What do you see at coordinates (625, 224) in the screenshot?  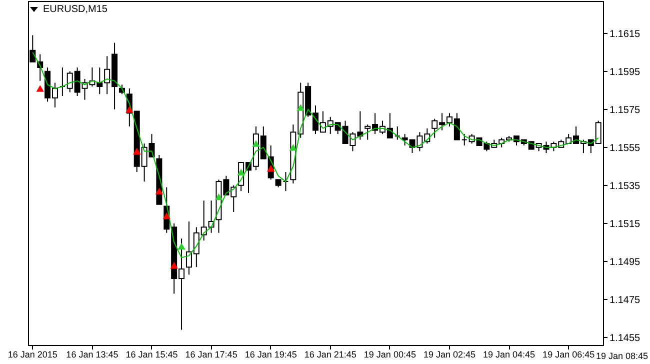 I see `y-tick-label: 1.1515` at bounding box center [625, 224].